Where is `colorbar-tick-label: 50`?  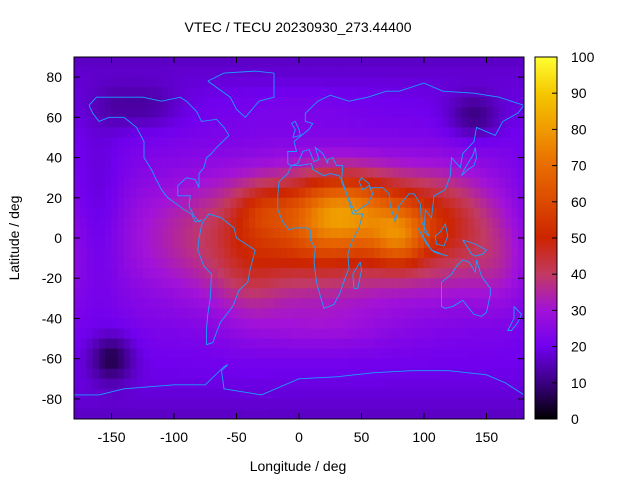 colorbar-tick-label: 50 is located at coordinates (579, 238).